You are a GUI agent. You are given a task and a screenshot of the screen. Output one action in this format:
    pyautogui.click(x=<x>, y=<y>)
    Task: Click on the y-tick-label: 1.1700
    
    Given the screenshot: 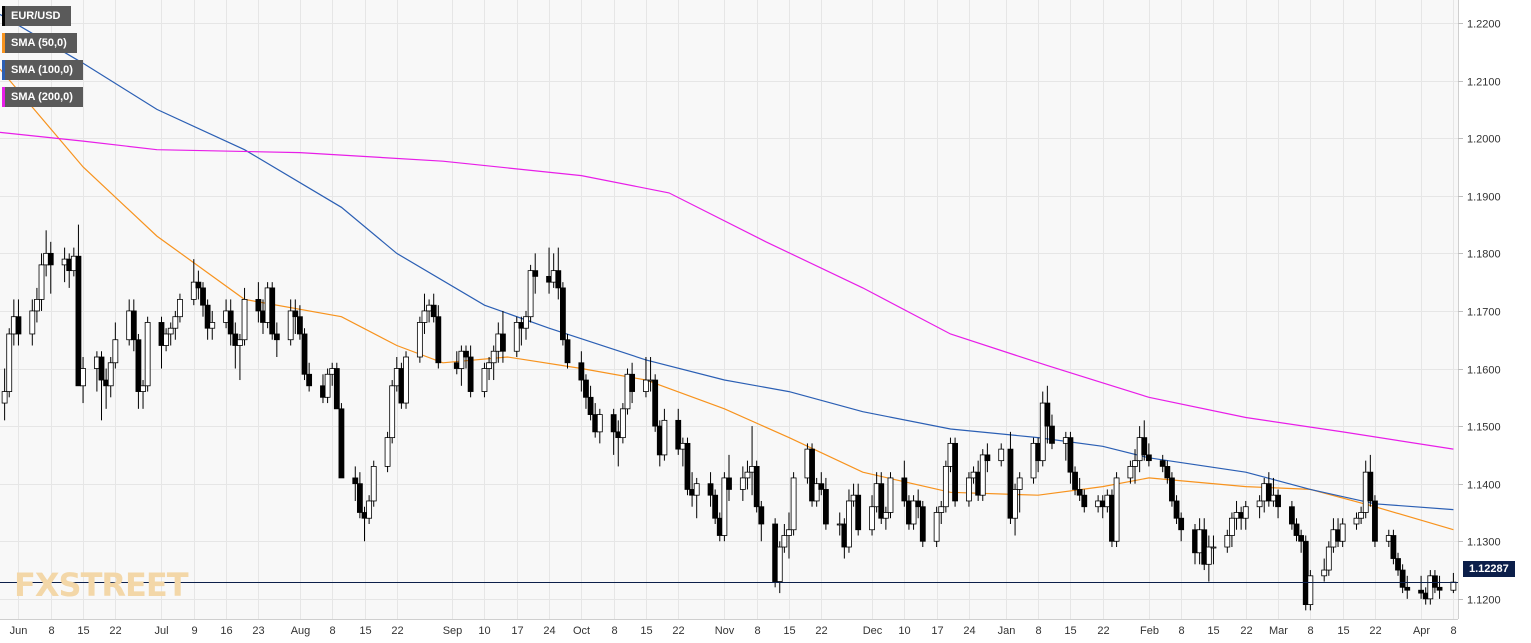 What is the action you would take?
    pyautogui.click(x=1484, y=313)
    